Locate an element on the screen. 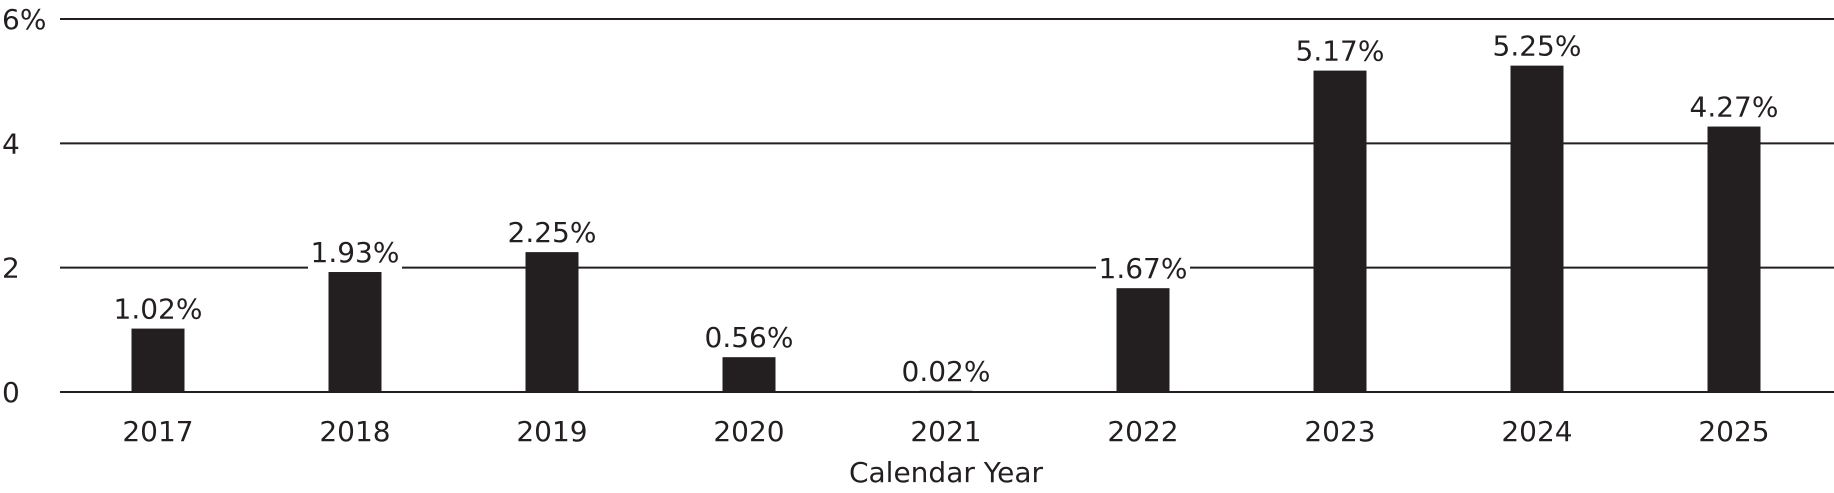 Image resolution: width=1834 pixels, height=493 pixels. data-label: 2.25% is located at coordinates (552, 232).